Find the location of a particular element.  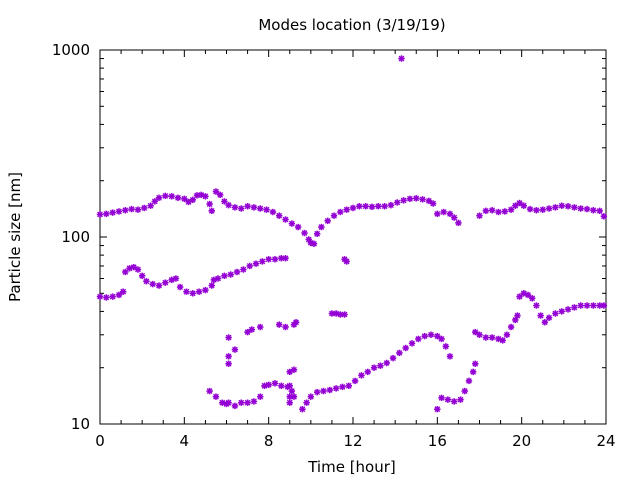

y-tick-label: 10 is located at coordinates (80, 424).